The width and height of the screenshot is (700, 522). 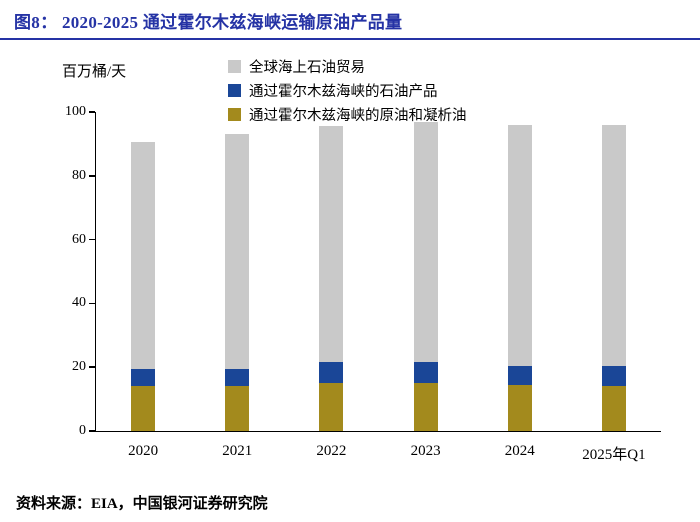 I want to click on legend-item: 通过霍尔木兹海峡的原油和凝析油, so click(x=347, y=114).